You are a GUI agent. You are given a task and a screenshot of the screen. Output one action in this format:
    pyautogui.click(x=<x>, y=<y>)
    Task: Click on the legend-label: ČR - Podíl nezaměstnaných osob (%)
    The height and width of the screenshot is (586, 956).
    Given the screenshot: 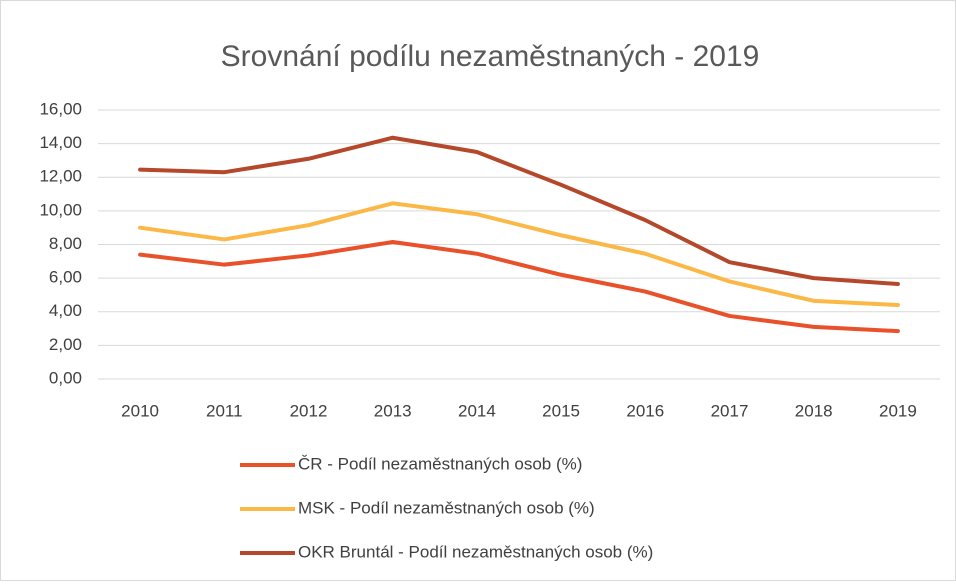 What is the action you would take?
    pyautogui.click(x=440, y=463)
    